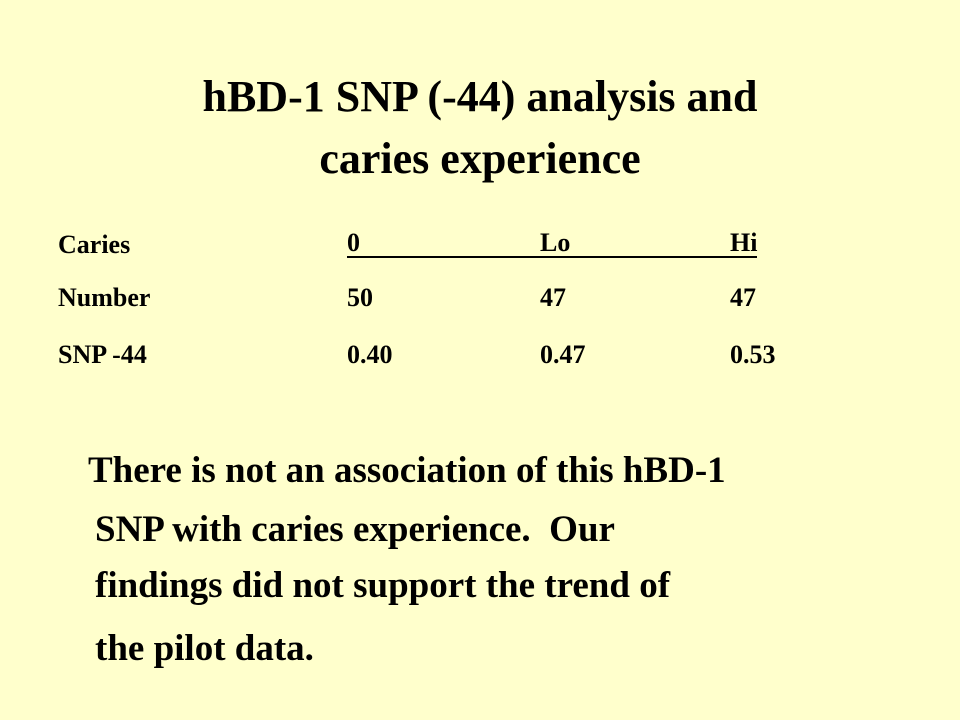  What do you see at coordinates (204, 648) in the screenshot?
I see `conclusion-line: the pilot data.` at bounding box center [204, 648].